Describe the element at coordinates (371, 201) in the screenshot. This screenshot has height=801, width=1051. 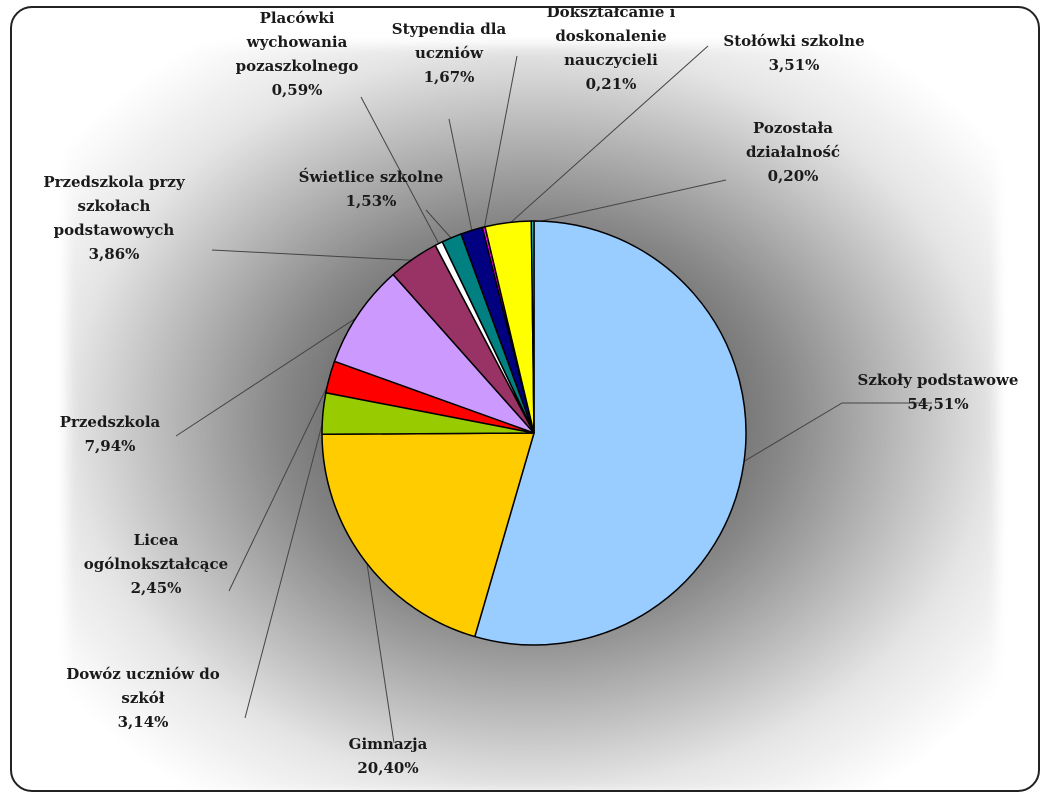
I see `slice-value-label: 1,53%` at that location.